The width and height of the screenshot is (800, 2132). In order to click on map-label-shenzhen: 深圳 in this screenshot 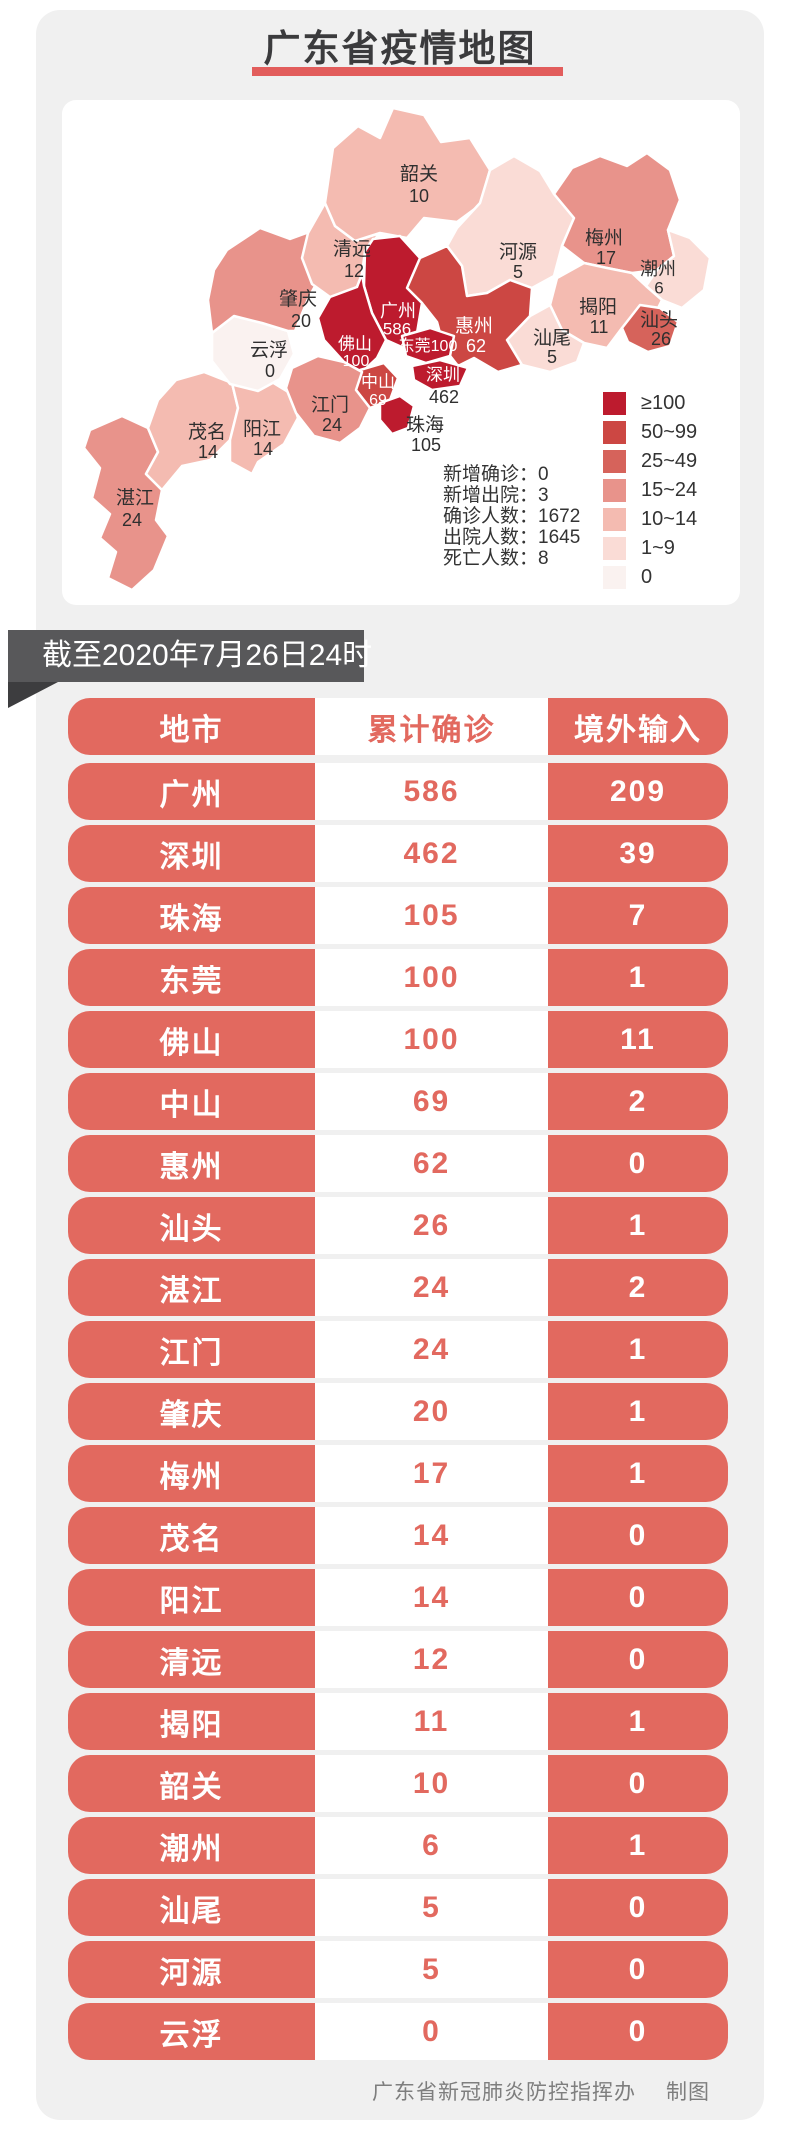, I will do `click(443, 374)`.